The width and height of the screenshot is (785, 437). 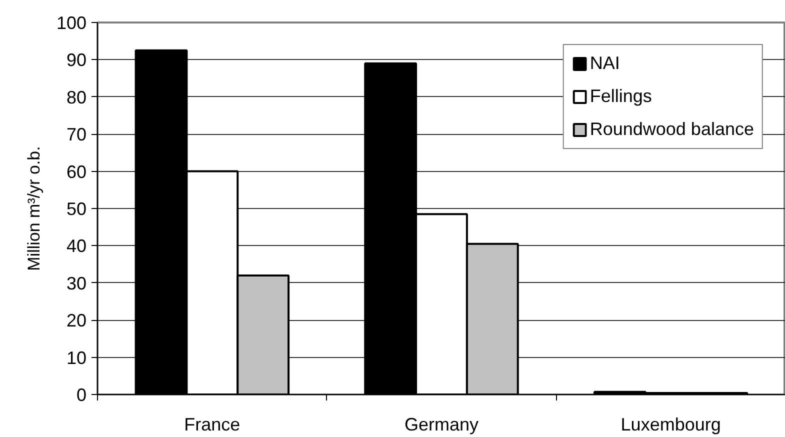 What do you see at coordinates (71, 23) in the screenshot?
I see `y-tick-label: 100` at bounding box center [71, 23].